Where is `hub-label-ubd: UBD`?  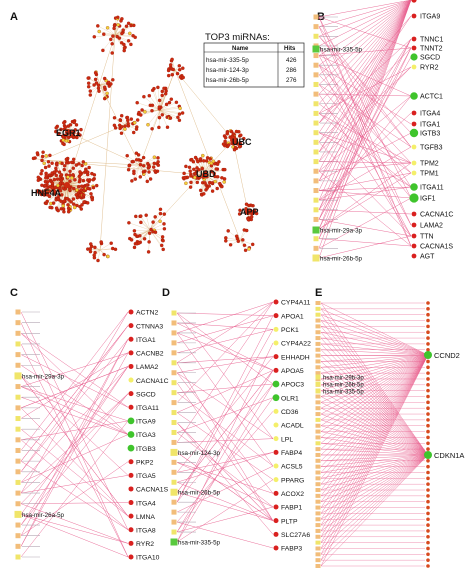
hub-label-ubd: UBD is located at coordinates (206, 174).